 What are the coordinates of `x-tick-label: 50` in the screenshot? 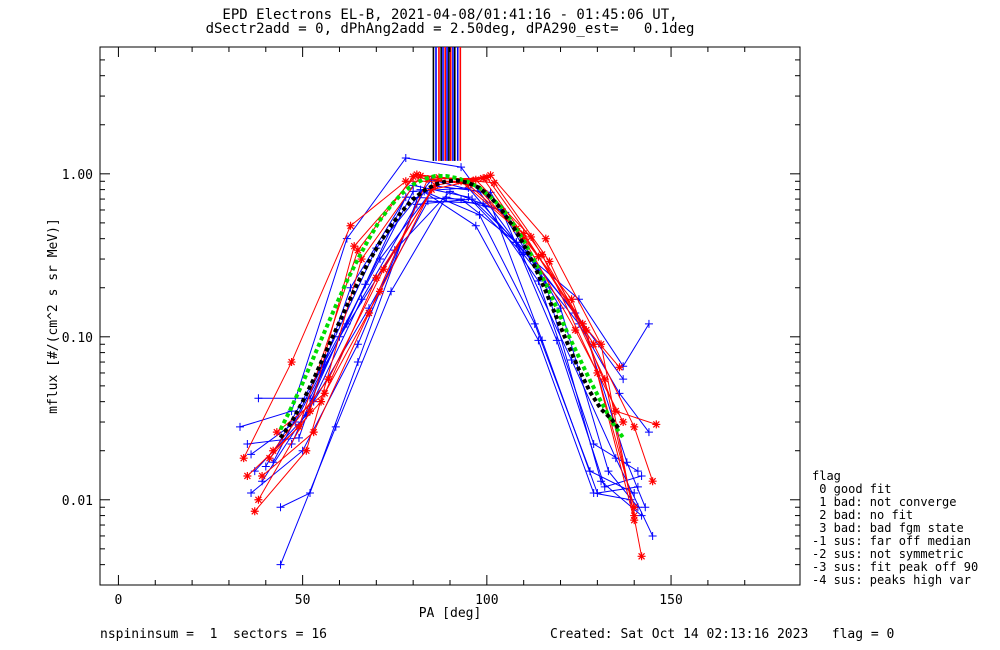 It's located at (303, 600).